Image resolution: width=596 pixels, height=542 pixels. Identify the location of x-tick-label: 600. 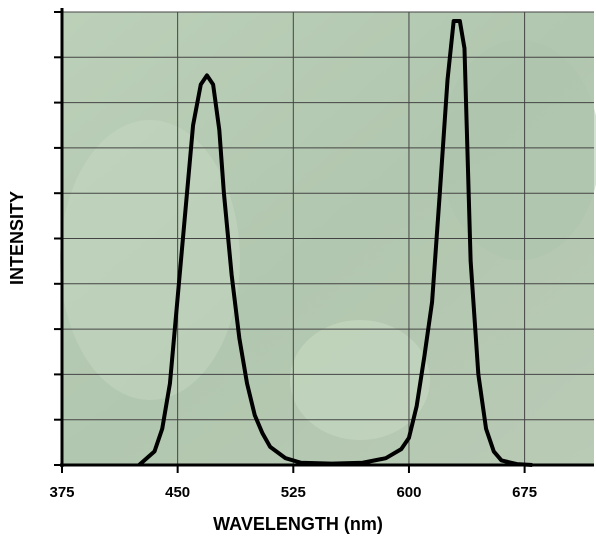
(408, 492).